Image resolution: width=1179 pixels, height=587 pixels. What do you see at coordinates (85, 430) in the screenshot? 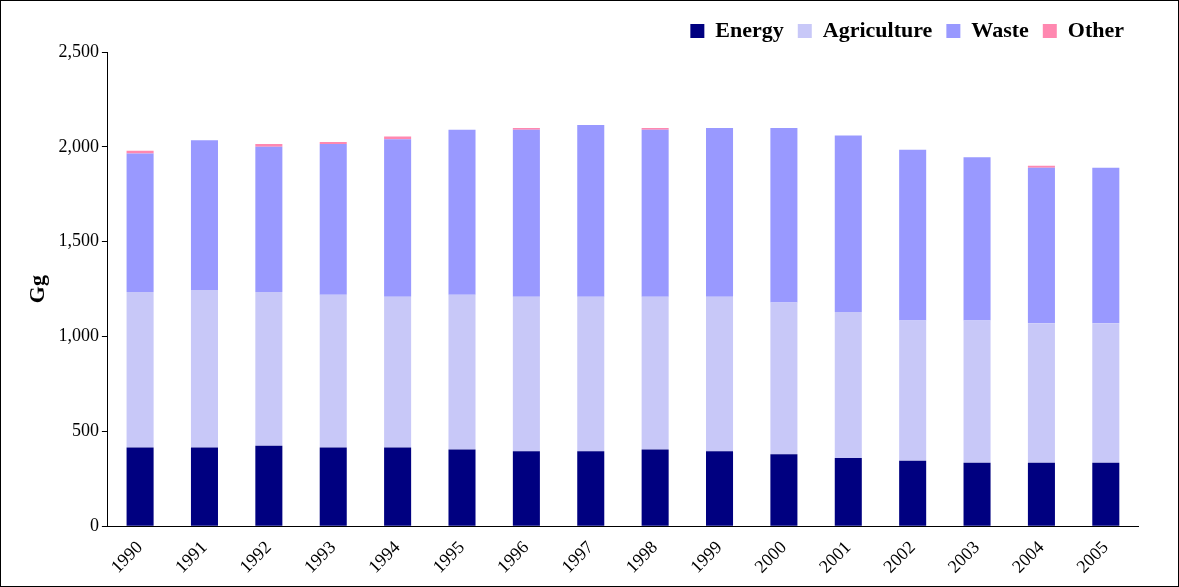
I see `y-tick-label: 500` at bounding box center [85, 430].